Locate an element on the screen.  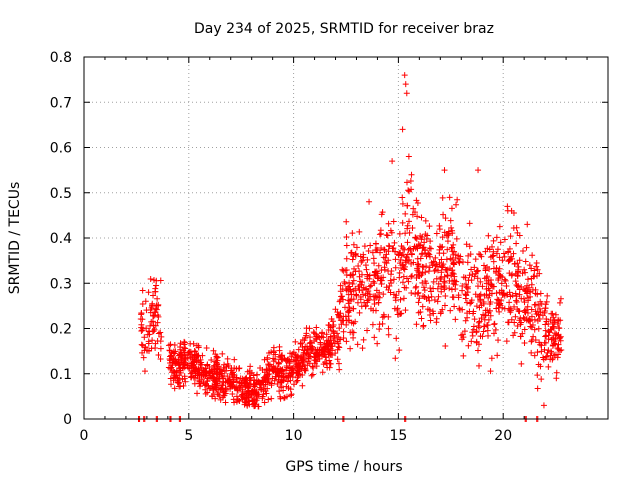
y-tick-label: 0.5 is located at coordinates (61, 194).